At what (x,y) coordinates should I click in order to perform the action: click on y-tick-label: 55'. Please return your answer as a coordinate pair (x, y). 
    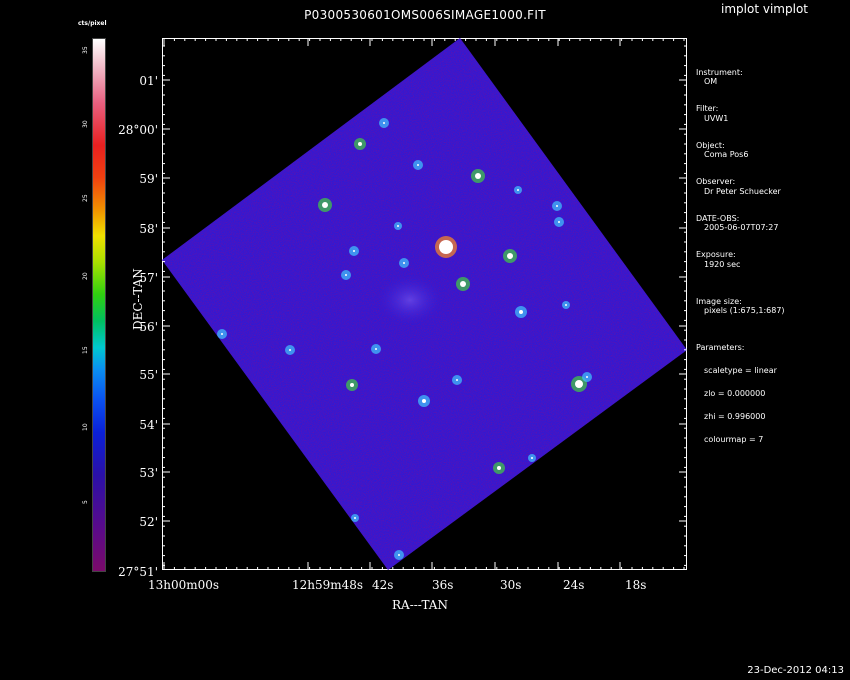
    Looking at the image, I should click on (148, 375).